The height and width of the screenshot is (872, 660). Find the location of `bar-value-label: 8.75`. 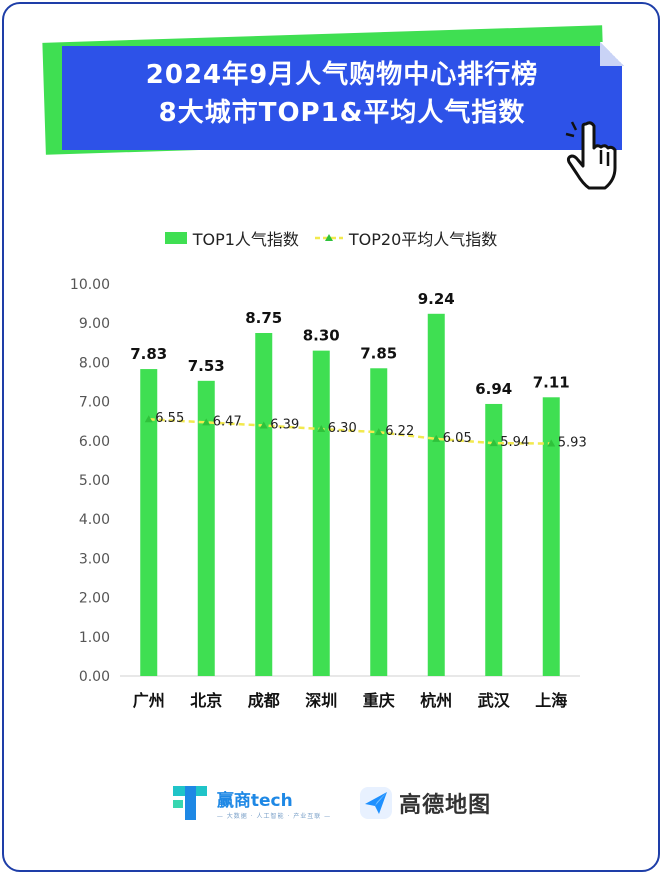

bar-value-label: 8.75 is located at coordinates (263, 318).